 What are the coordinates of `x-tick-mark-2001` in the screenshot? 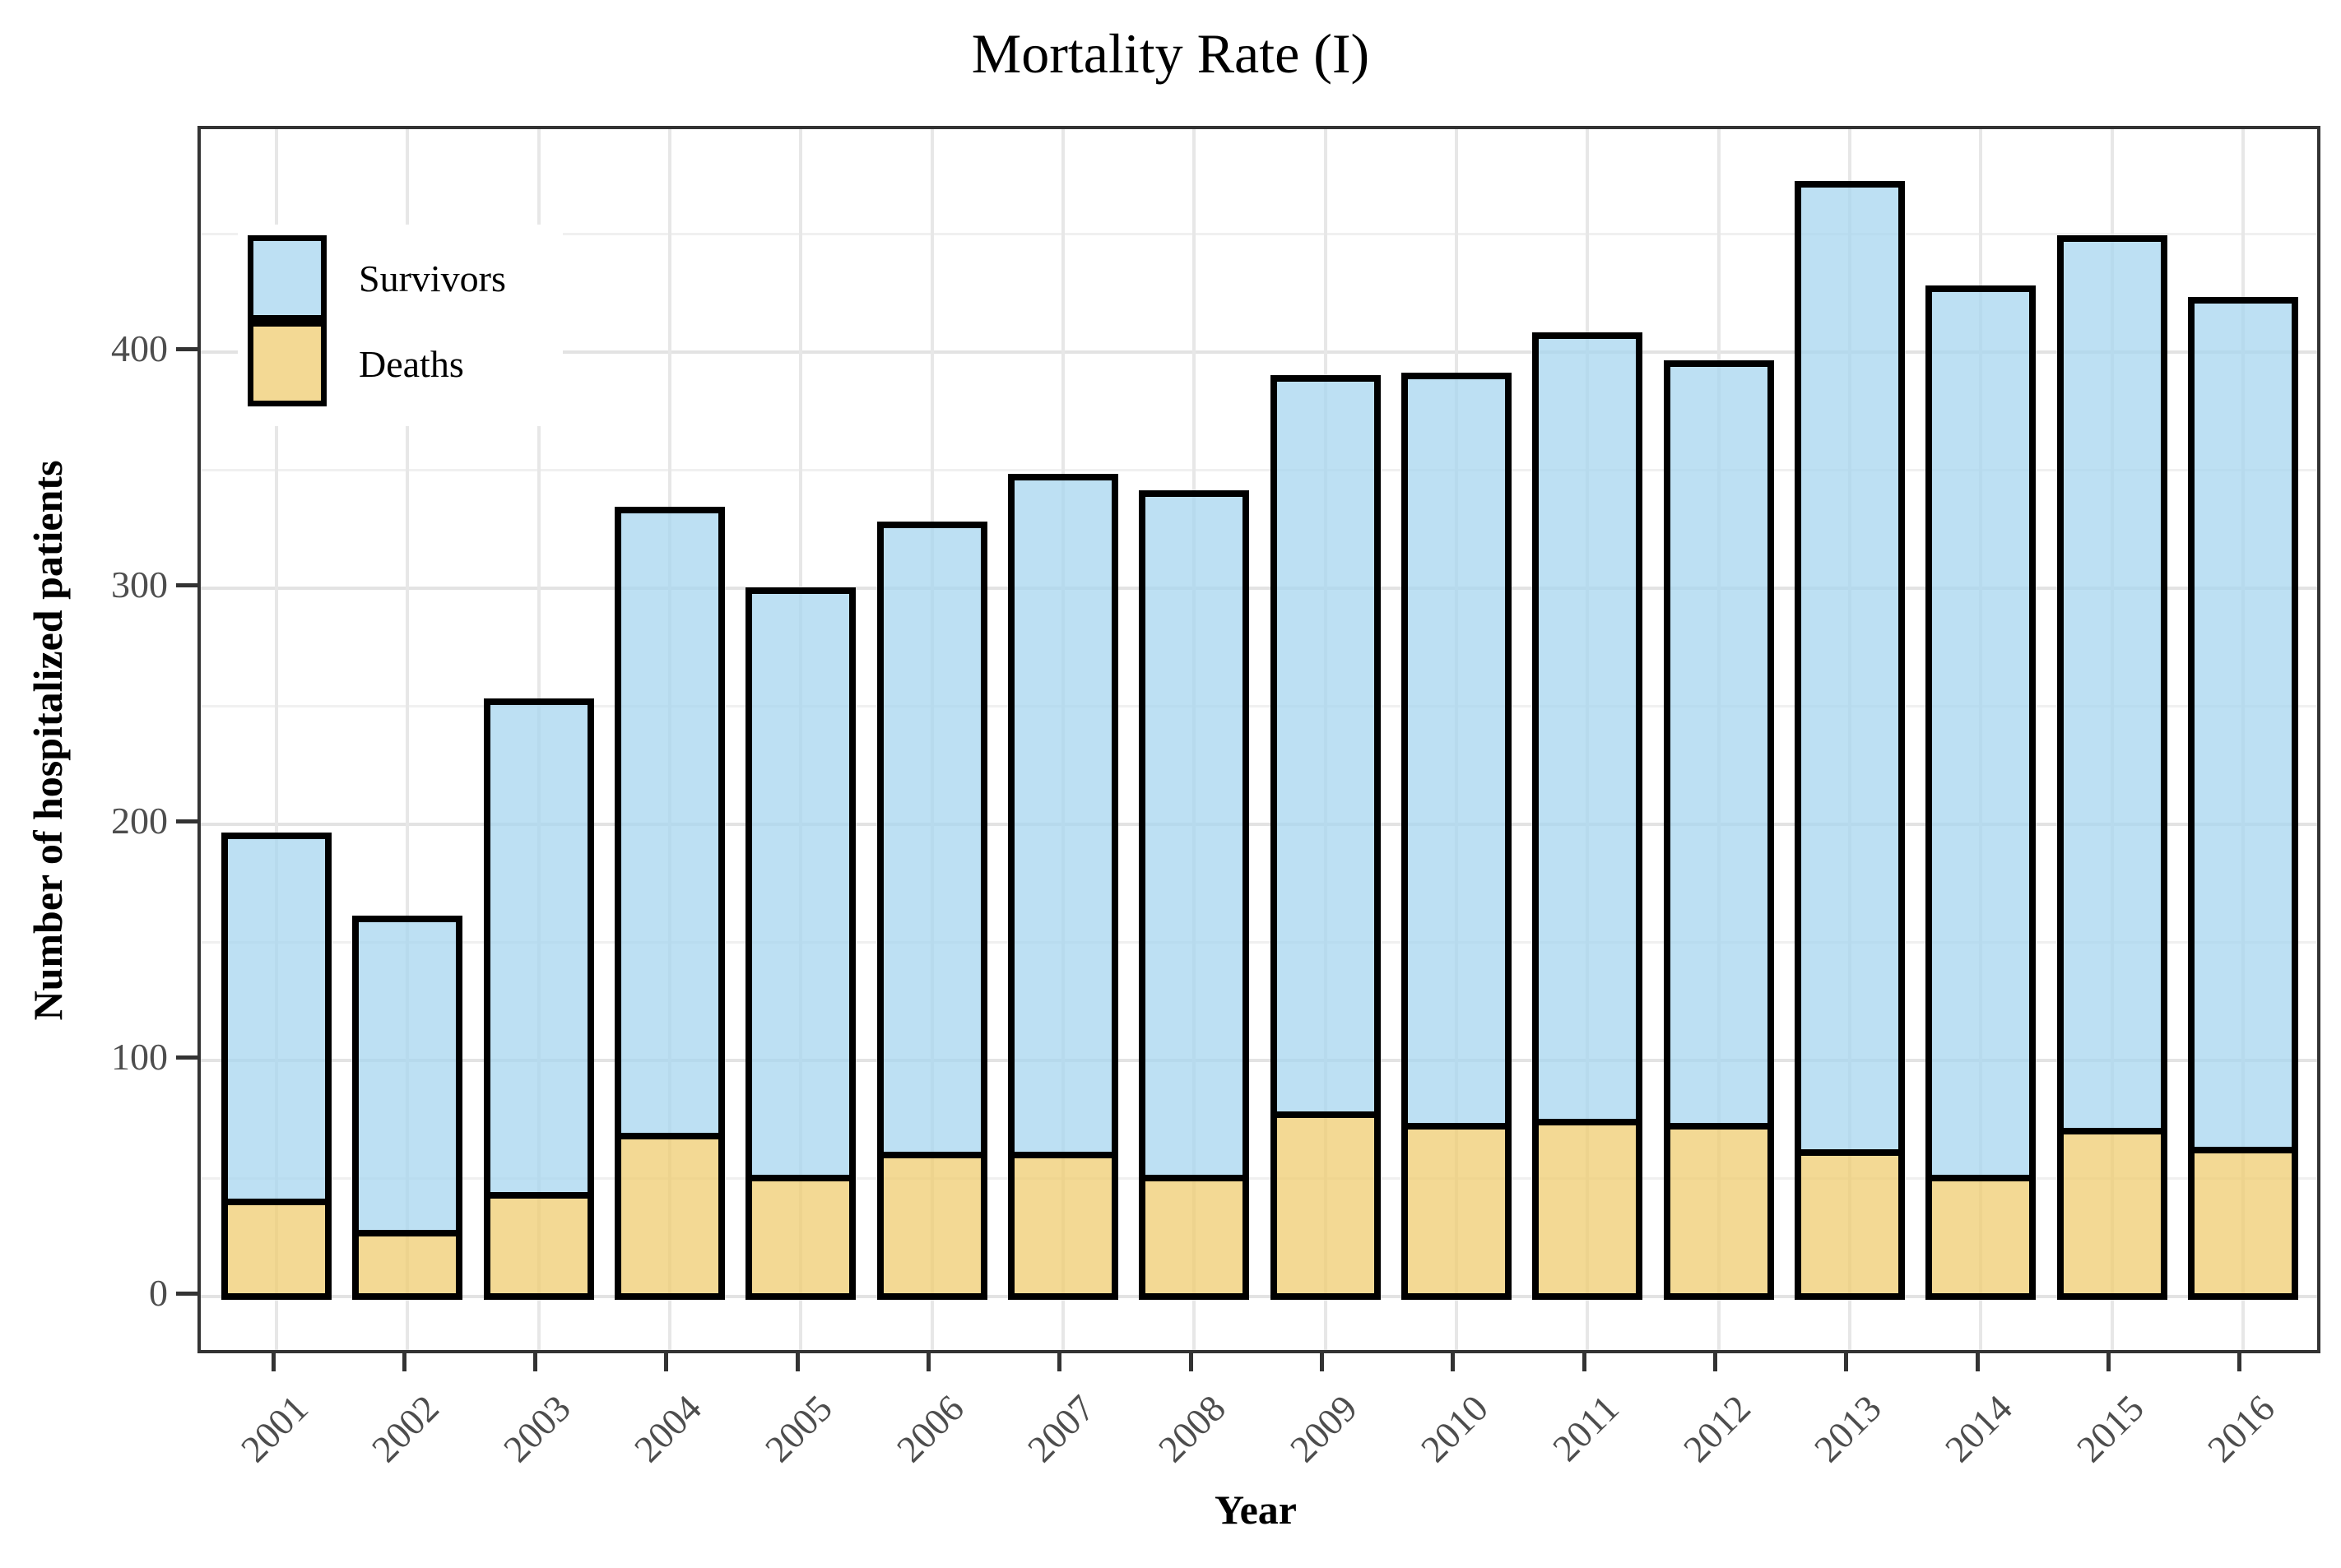 It's located at (273, 1360).